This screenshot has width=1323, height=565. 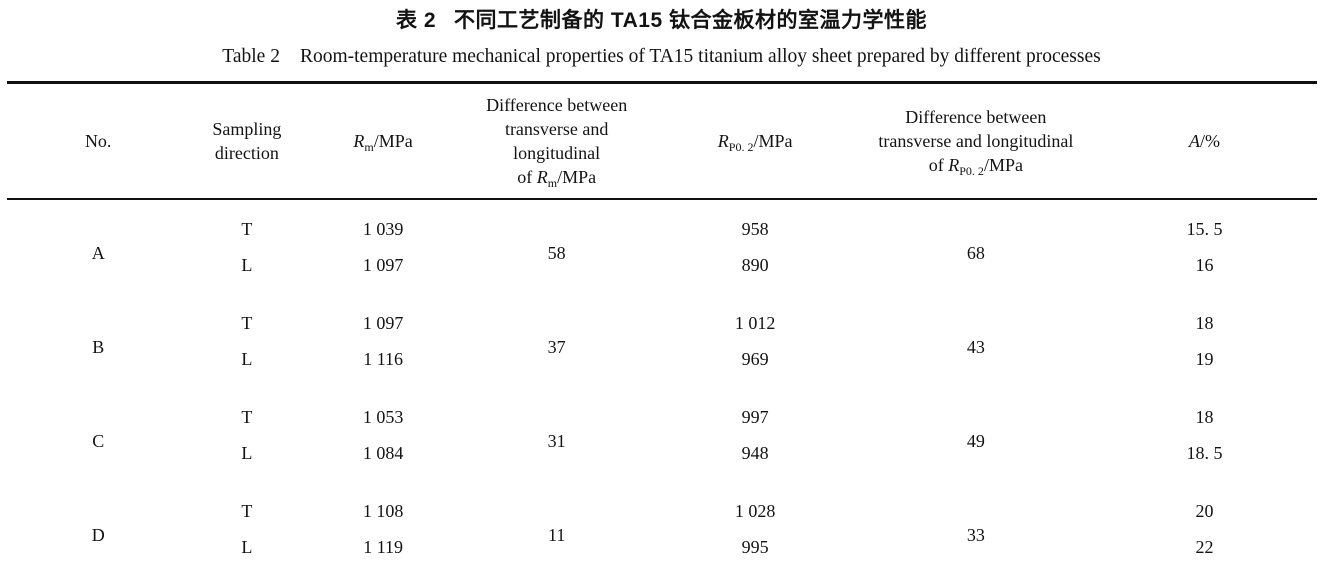 What do you see at coordinates (98, 440) in the screenshot?
I see `cell-no: C` at bounding box center [98, 440].